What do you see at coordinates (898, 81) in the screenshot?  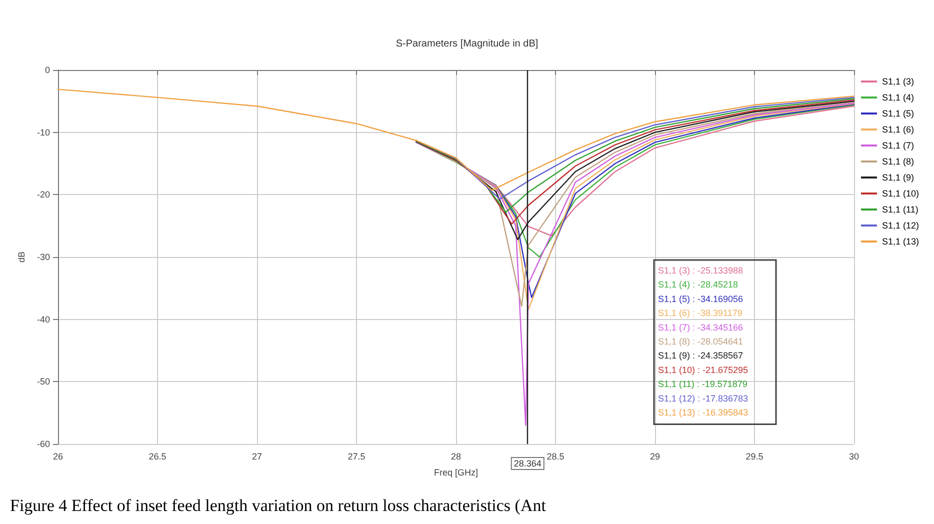 I see `legend-label: S1,1 (3)` at bounding box center [898, 81].